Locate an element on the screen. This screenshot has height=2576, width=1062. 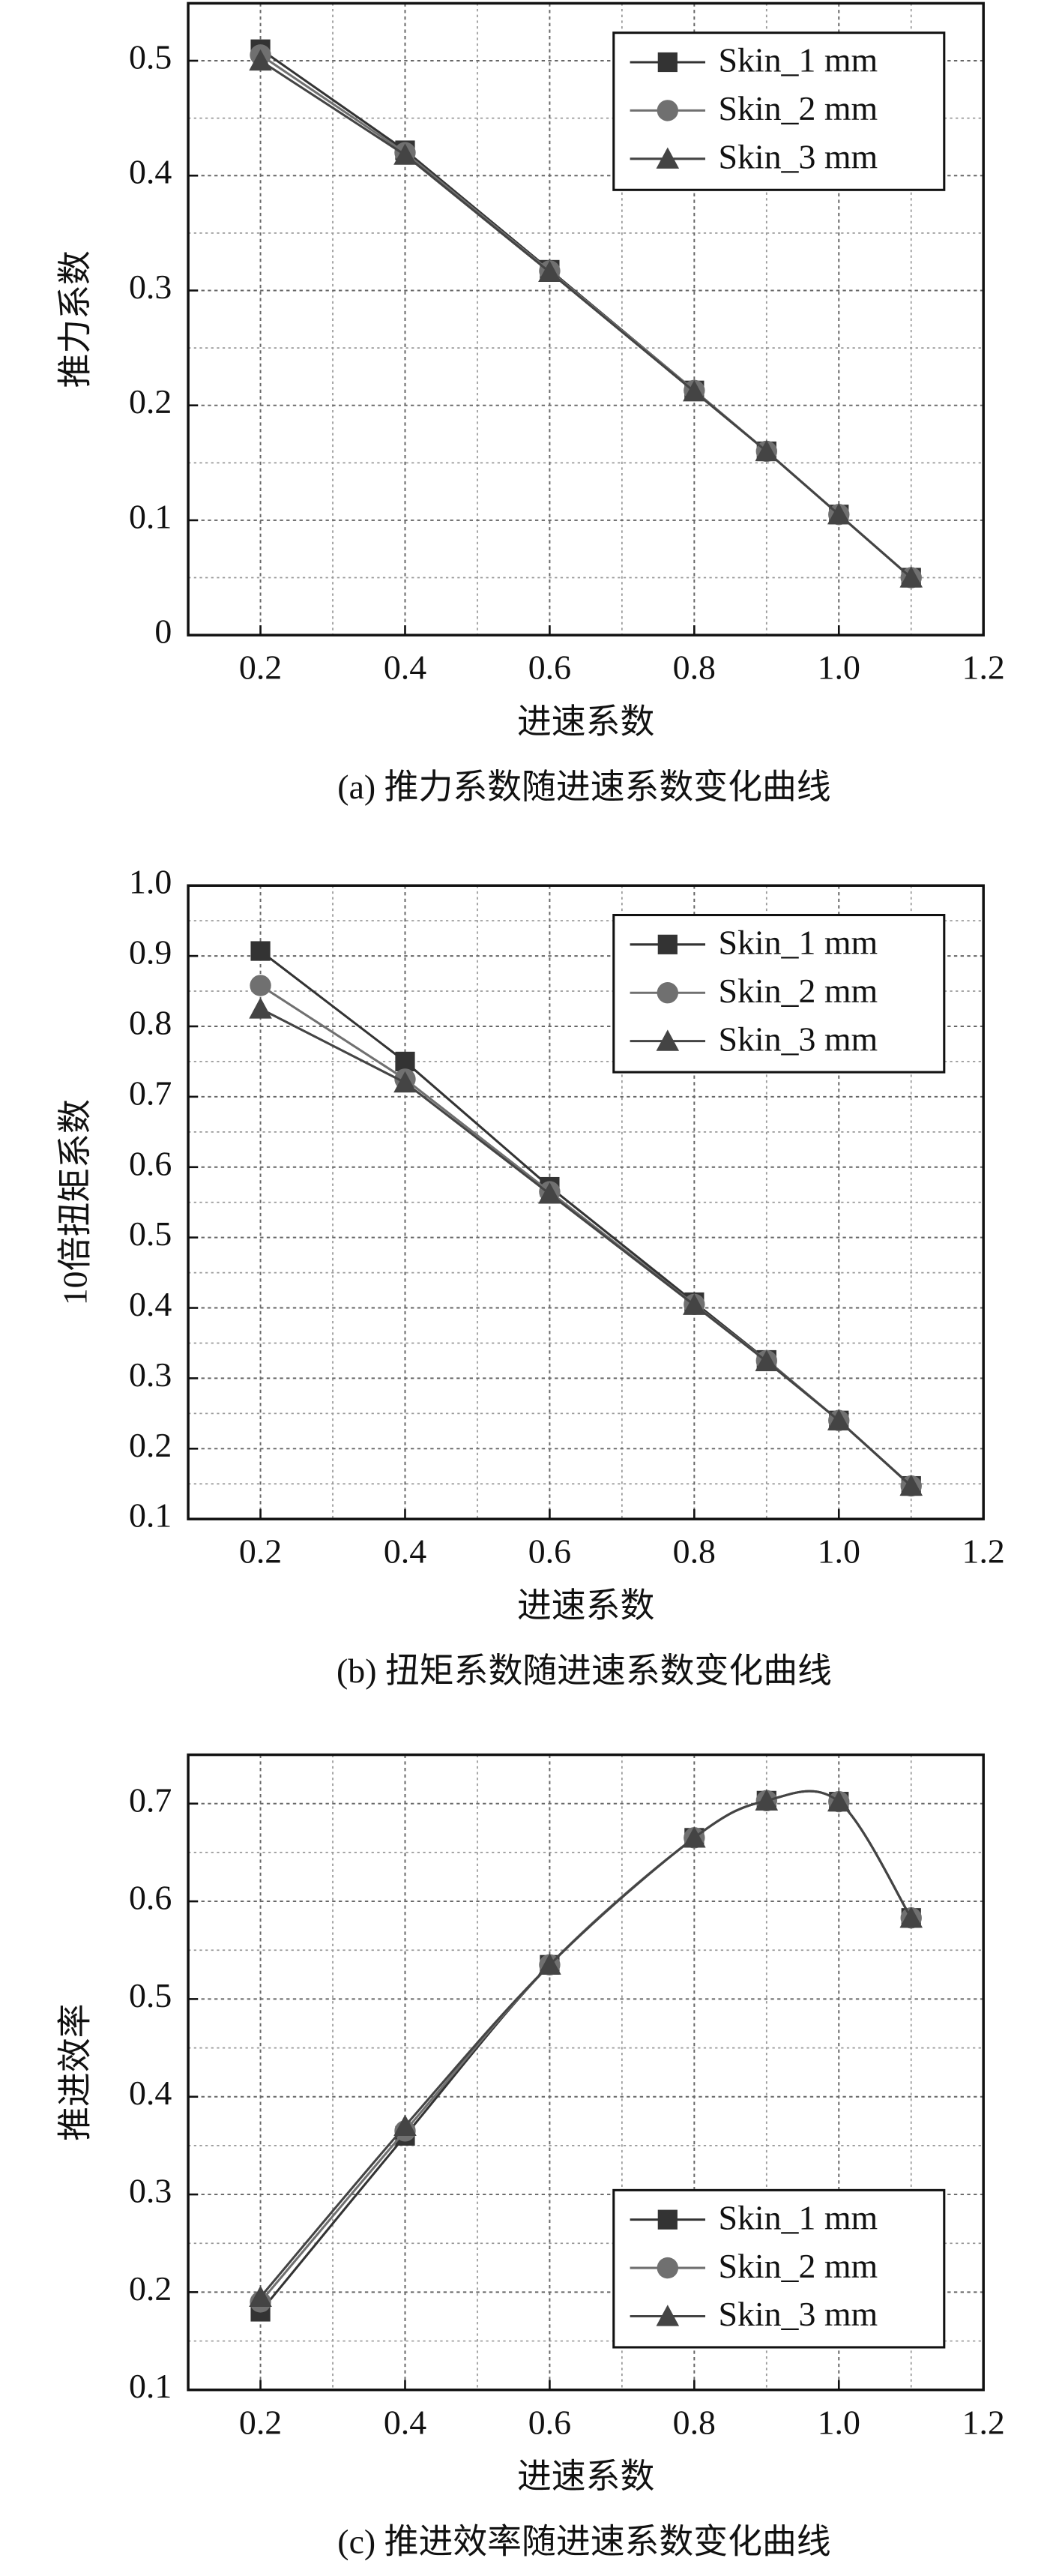
y-axis-label: 推力系数 is located at coordinates (74, 319).